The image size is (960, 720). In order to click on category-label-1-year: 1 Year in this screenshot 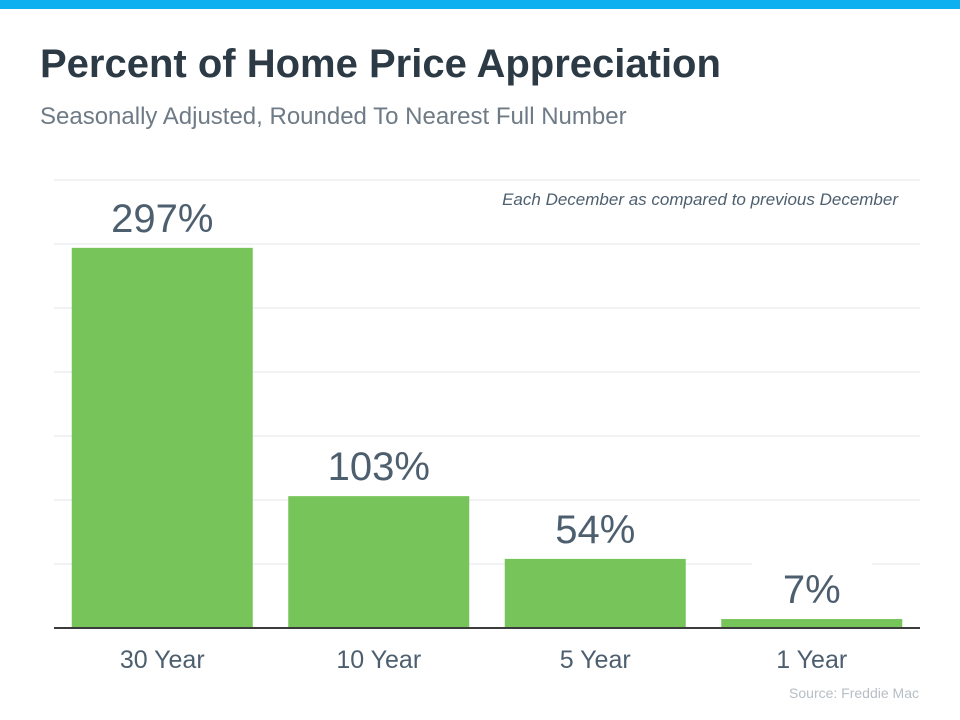, I will do `click(811, 660)`.